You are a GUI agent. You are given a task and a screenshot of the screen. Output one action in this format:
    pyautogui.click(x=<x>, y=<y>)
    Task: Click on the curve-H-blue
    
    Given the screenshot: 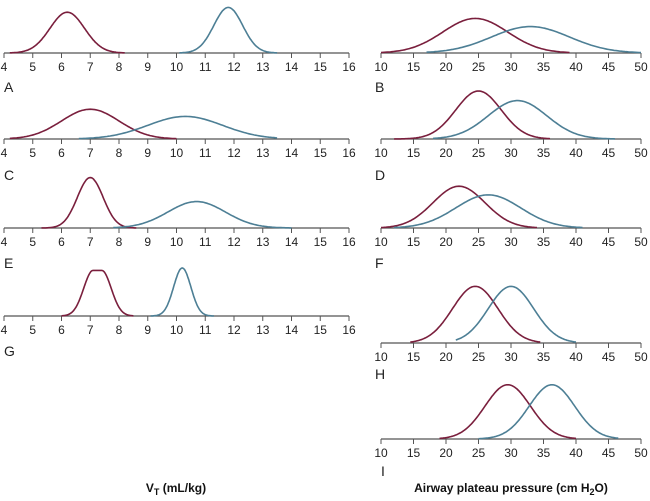 What is the action you would take?
    pyautogui.click(x=516, y=314)
    